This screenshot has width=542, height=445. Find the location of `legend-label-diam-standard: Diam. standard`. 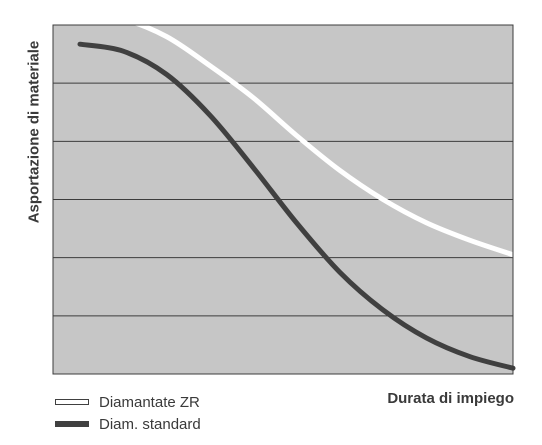

legend-label-diam-standard: Diam. standard is located at coordinates (150, 424).